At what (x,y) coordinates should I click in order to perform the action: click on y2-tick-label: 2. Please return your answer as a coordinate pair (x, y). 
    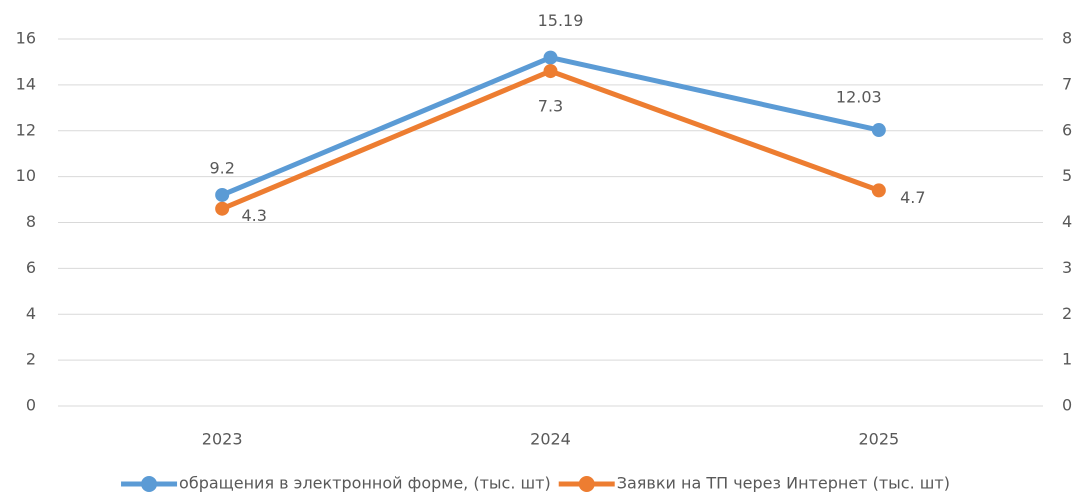
    Looking at the image, I should click on (1067, 313).